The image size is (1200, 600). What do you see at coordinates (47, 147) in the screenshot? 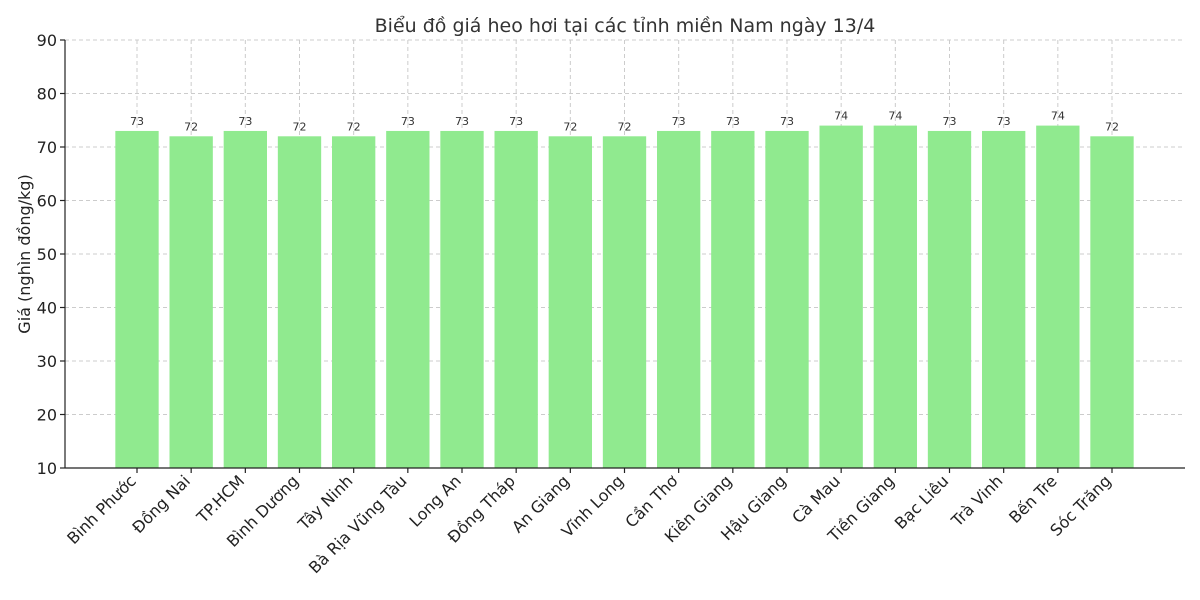
I see `y-tick-label: 70` at bounding box center [47, 147].